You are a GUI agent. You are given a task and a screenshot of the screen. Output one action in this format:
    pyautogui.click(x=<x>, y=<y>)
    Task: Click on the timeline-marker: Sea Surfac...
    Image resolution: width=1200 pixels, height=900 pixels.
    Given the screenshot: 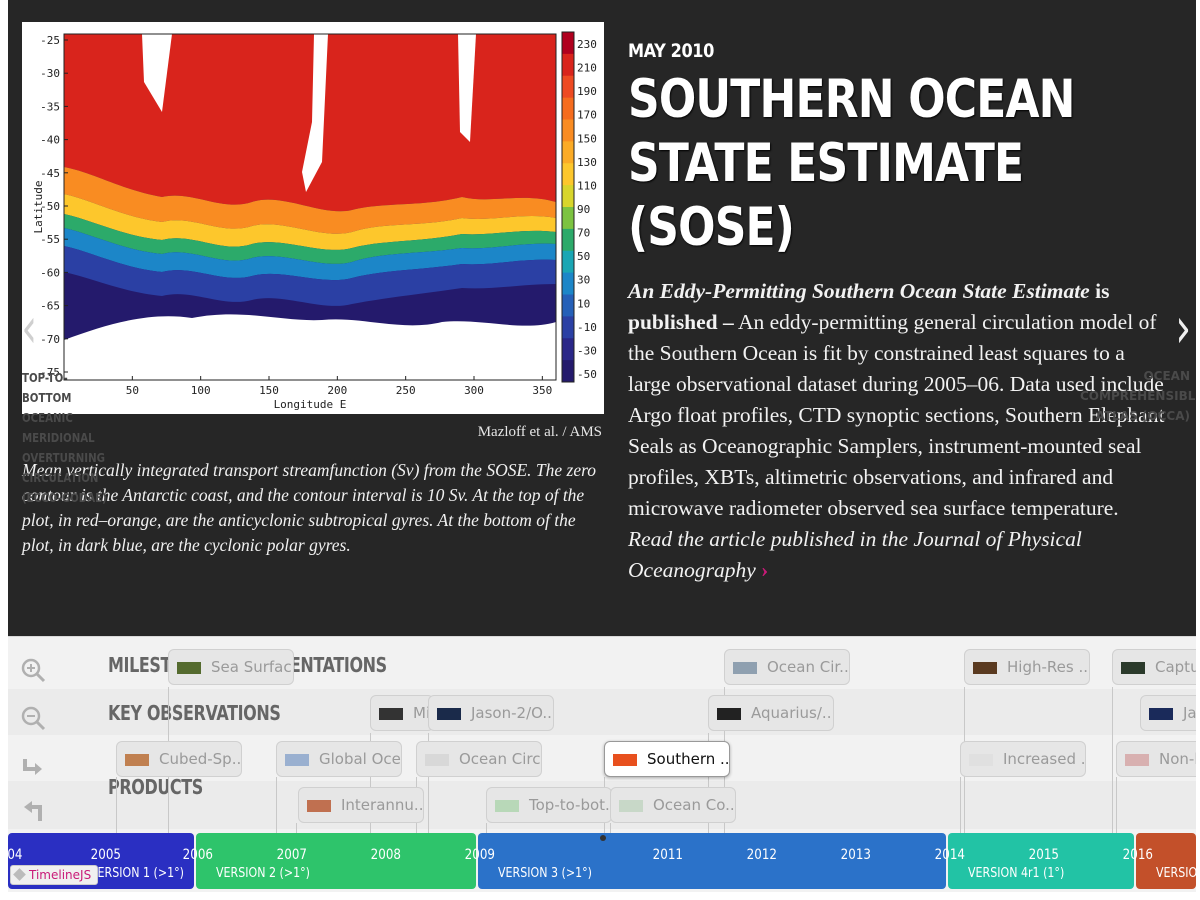 What is the action you would take?
    pyautogui.click(x=231, y=667)
    